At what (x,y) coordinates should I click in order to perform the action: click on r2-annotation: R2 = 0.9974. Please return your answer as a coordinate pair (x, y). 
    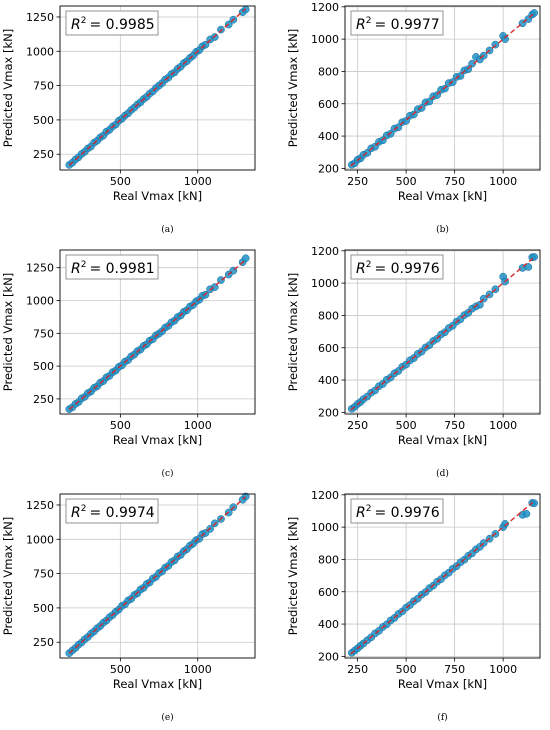
    Looking at the image, I should click on (113, 512).